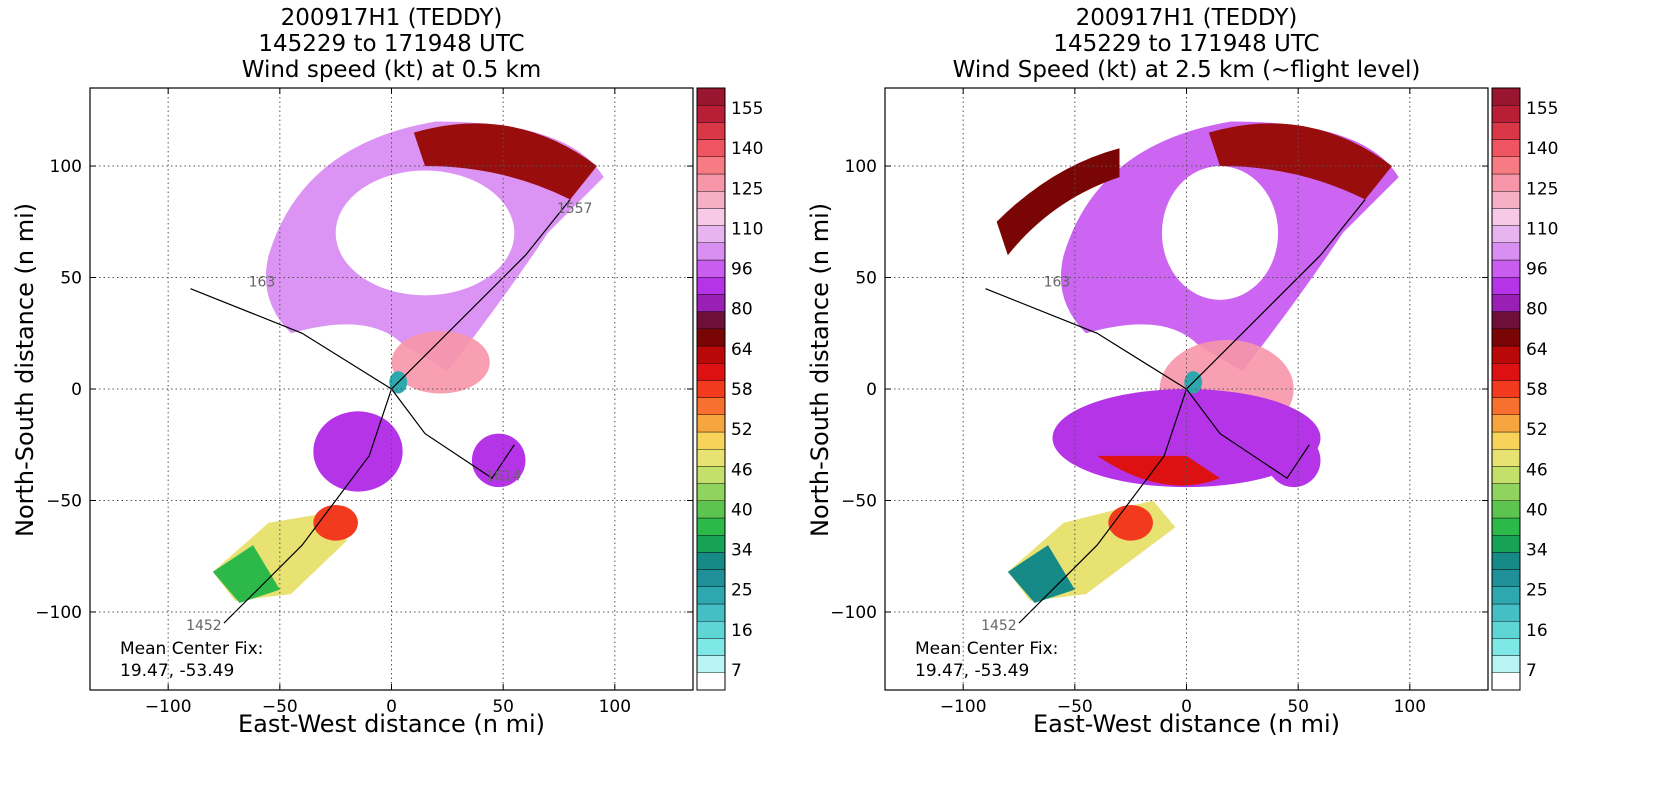 The height and width of the screenshot is (787, 1654). What do you see at coordinates (1057, 282) in the screenshot?
I see `track-time-label: 163` at bounding box center [1057, 282].